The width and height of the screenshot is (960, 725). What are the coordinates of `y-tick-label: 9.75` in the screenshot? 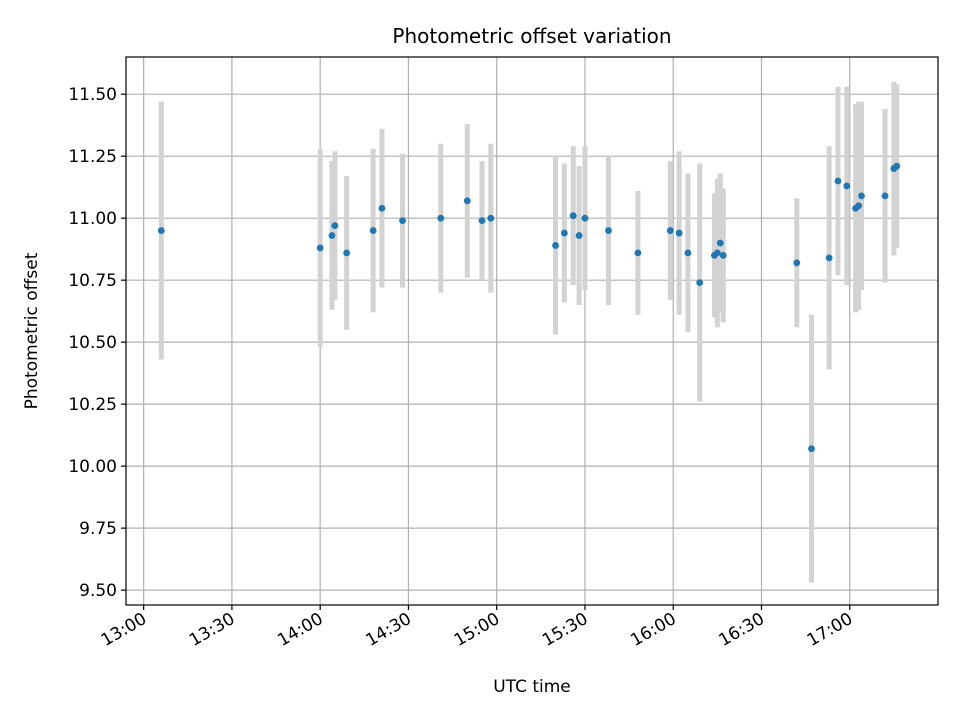 It's located at (98, 529).